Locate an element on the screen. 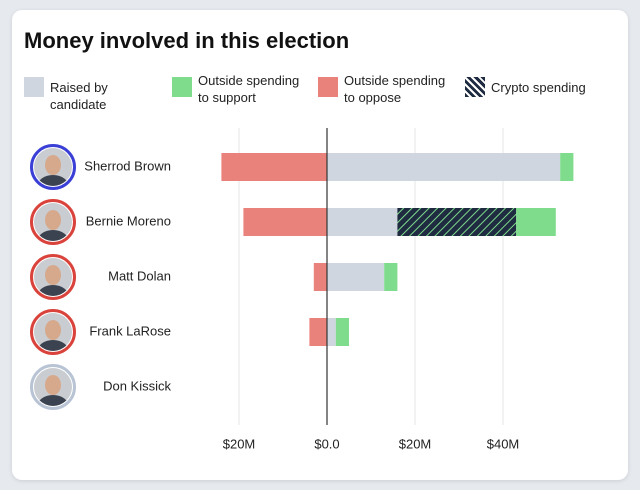  legend-item: Crypto spending is located at coordinates (535, 84).